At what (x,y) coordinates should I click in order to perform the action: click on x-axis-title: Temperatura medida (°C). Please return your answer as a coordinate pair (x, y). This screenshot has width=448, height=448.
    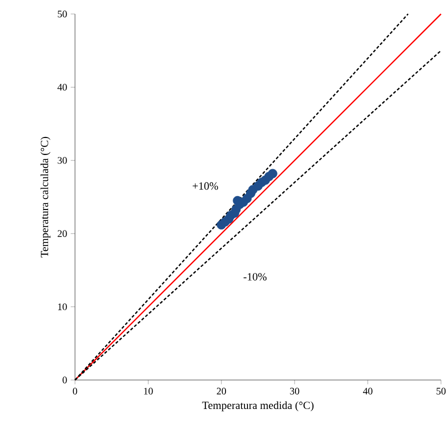
    Looking at the image, I should click on (258, 406).